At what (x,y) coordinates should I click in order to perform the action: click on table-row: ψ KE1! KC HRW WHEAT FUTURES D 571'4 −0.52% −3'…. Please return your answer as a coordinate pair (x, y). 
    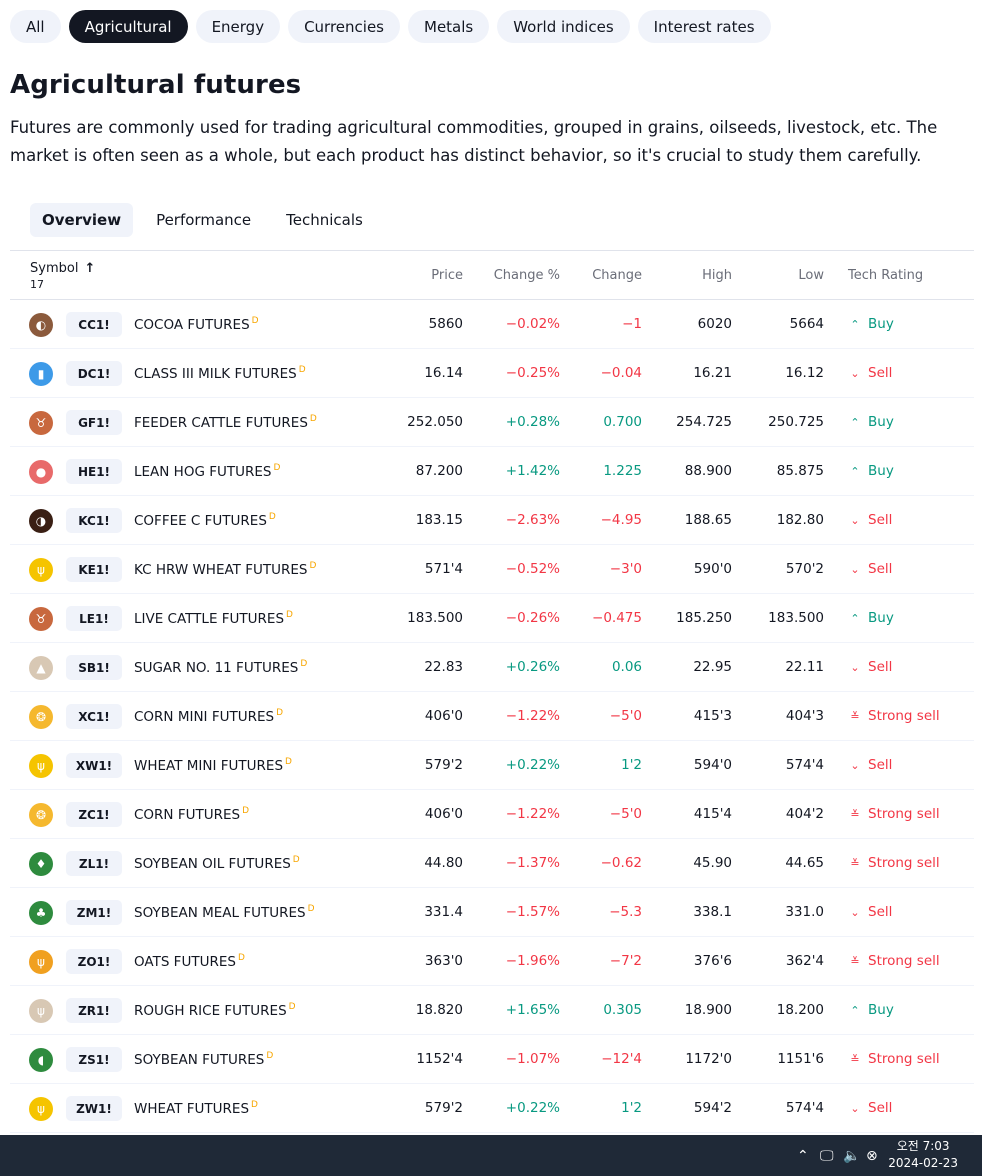
    Looking at the image, I should click on (492, 569).